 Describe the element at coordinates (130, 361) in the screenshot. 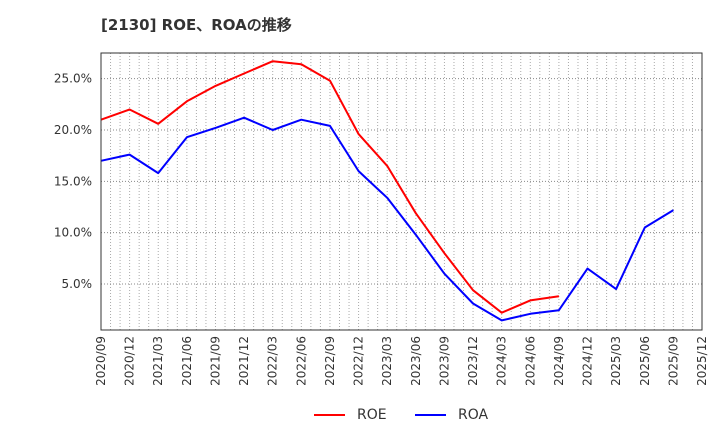

I see `x-tick-label: 2020/12` at that location.